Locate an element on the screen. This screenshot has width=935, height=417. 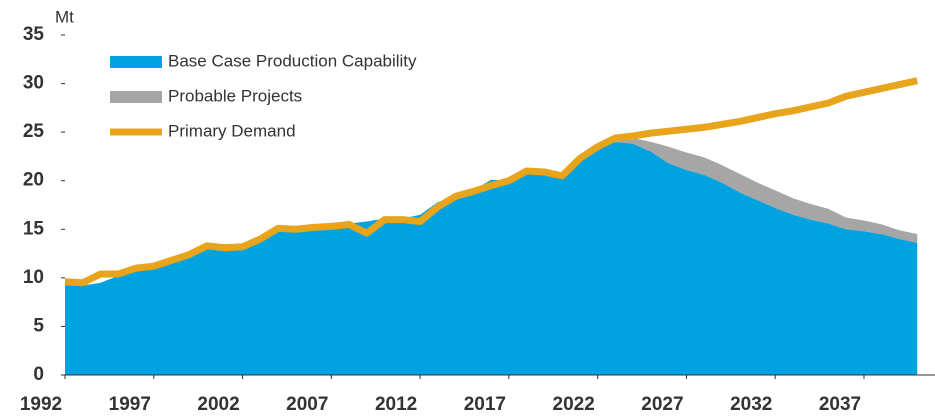
legend-label: Probable Projects is located at coordinates (235, 95).